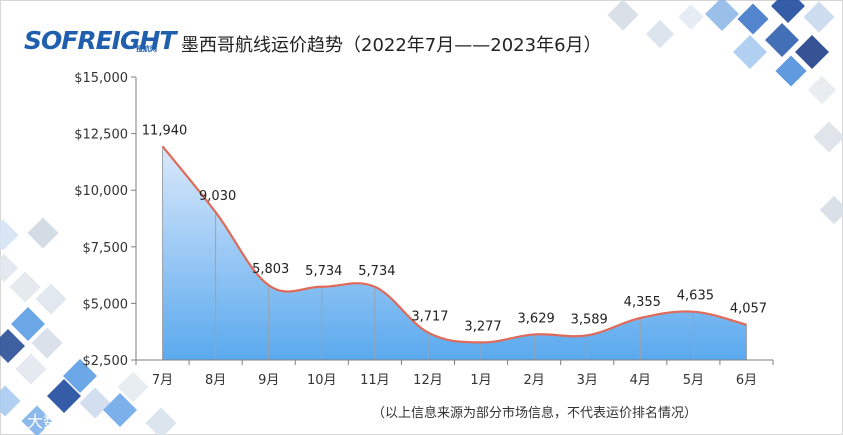  What do you see at coordinates (536, 318) in the screenshot?
I see `data-label: 3,629` at bounding box center [536, 318].